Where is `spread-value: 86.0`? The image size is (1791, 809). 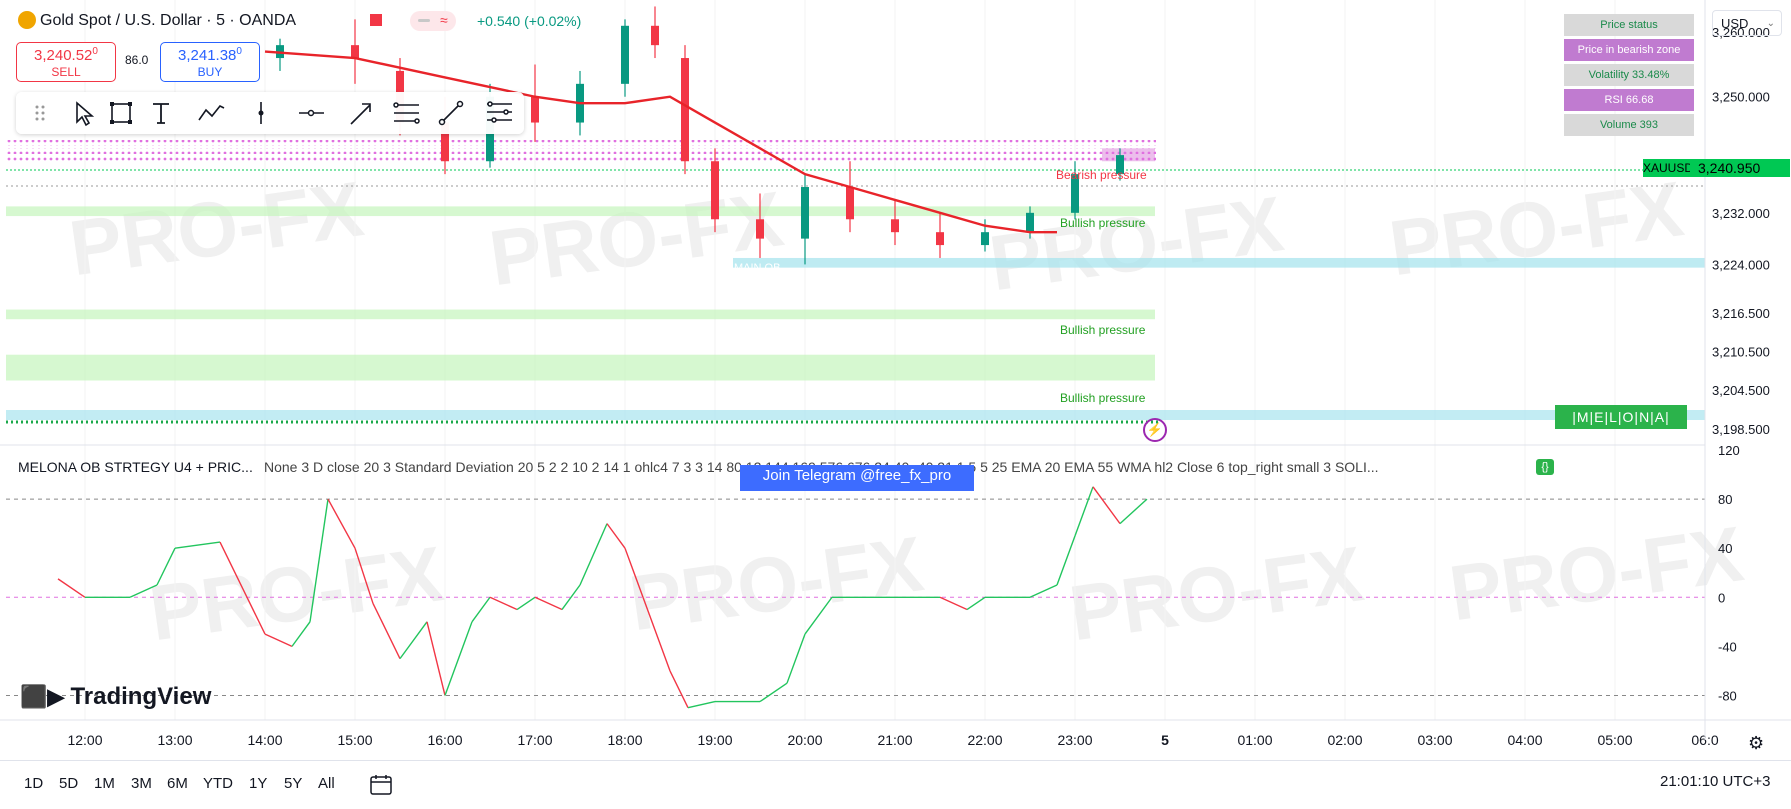
spread-value: 86.0 is located at coordinates (137, 60).